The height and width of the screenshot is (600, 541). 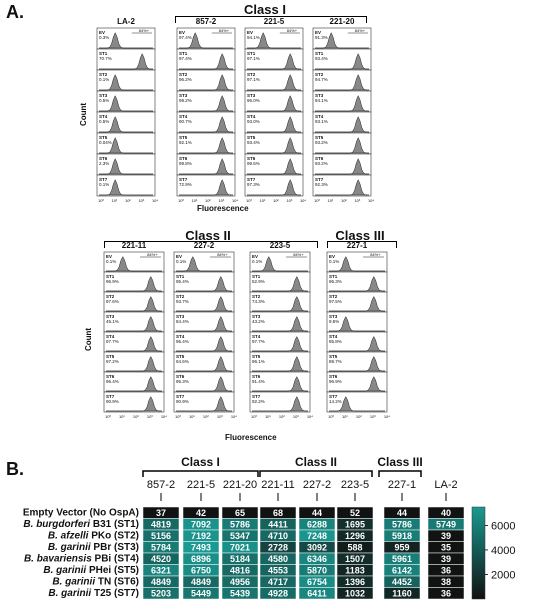 What do you see at coordinates (251, 95) in the screenshot?
I see `fig1-row-label: ST3` at bounding box center [251, 95].